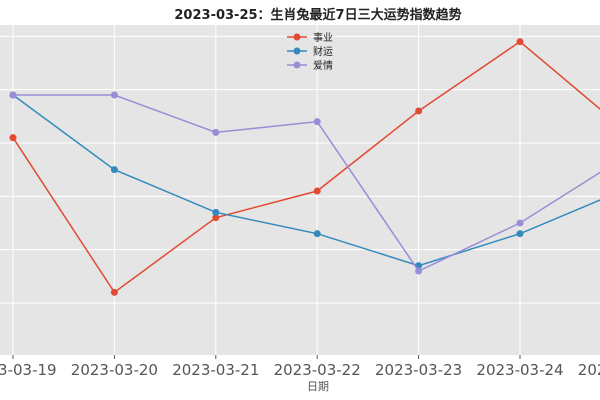  What do you see at coordinates (323, 65) in the screenshot?
I see `legend-label: 爱情` at bounding box center [323, 65].